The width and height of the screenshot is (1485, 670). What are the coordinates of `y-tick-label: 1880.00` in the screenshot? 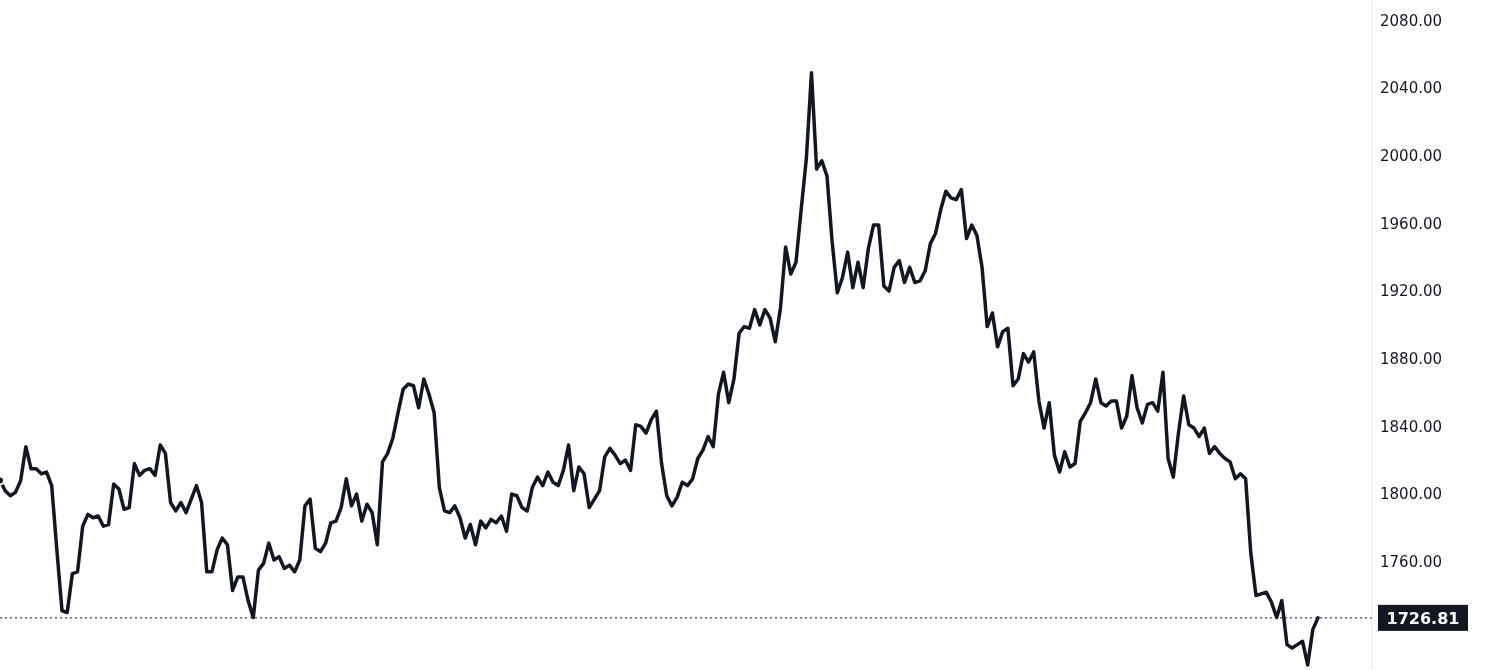 It's located at (1411, 359).